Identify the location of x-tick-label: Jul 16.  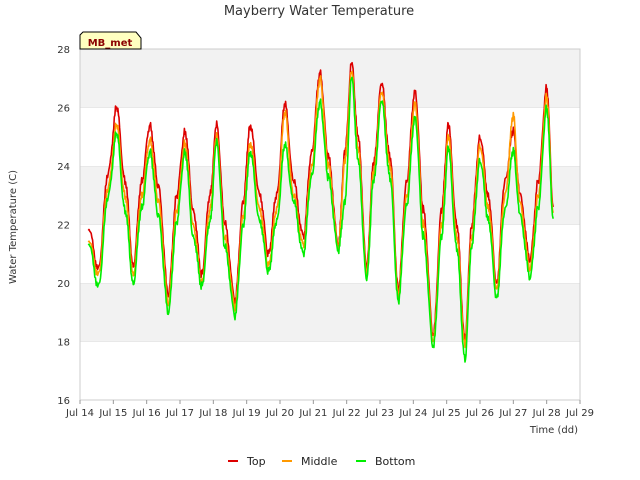
(146, 413).